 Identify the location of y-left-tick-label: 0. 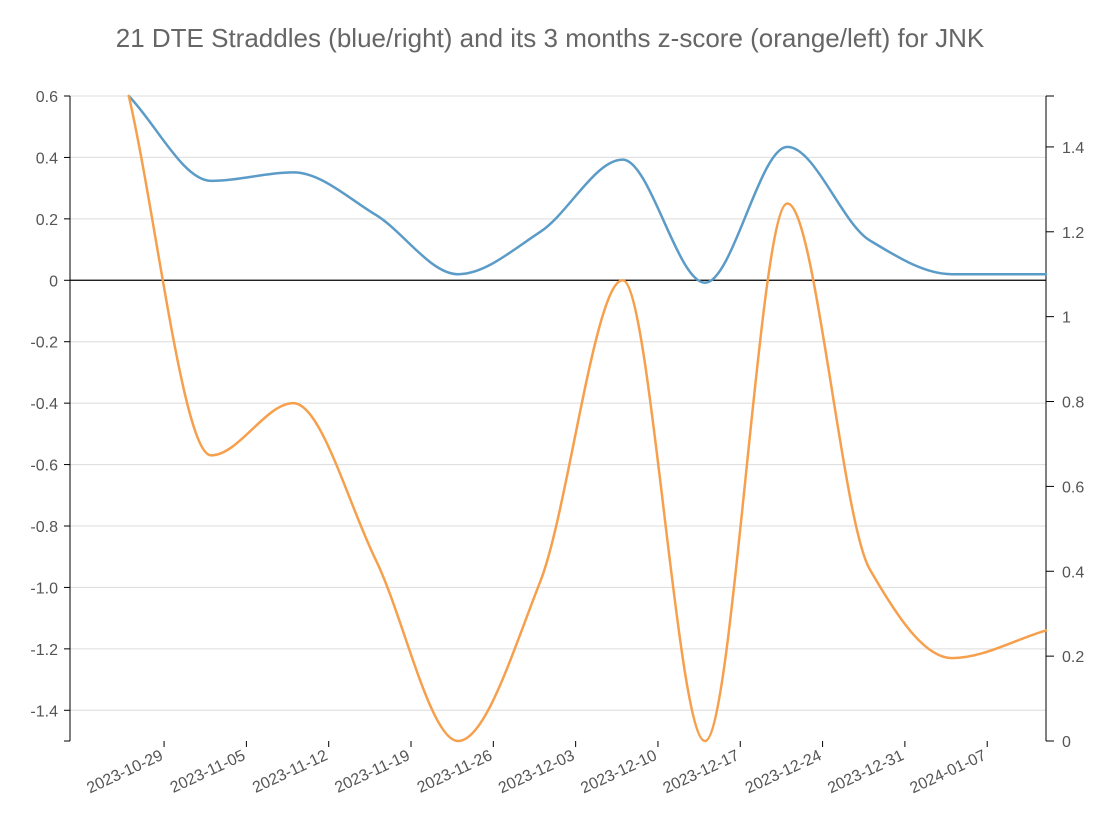
(53, 281).